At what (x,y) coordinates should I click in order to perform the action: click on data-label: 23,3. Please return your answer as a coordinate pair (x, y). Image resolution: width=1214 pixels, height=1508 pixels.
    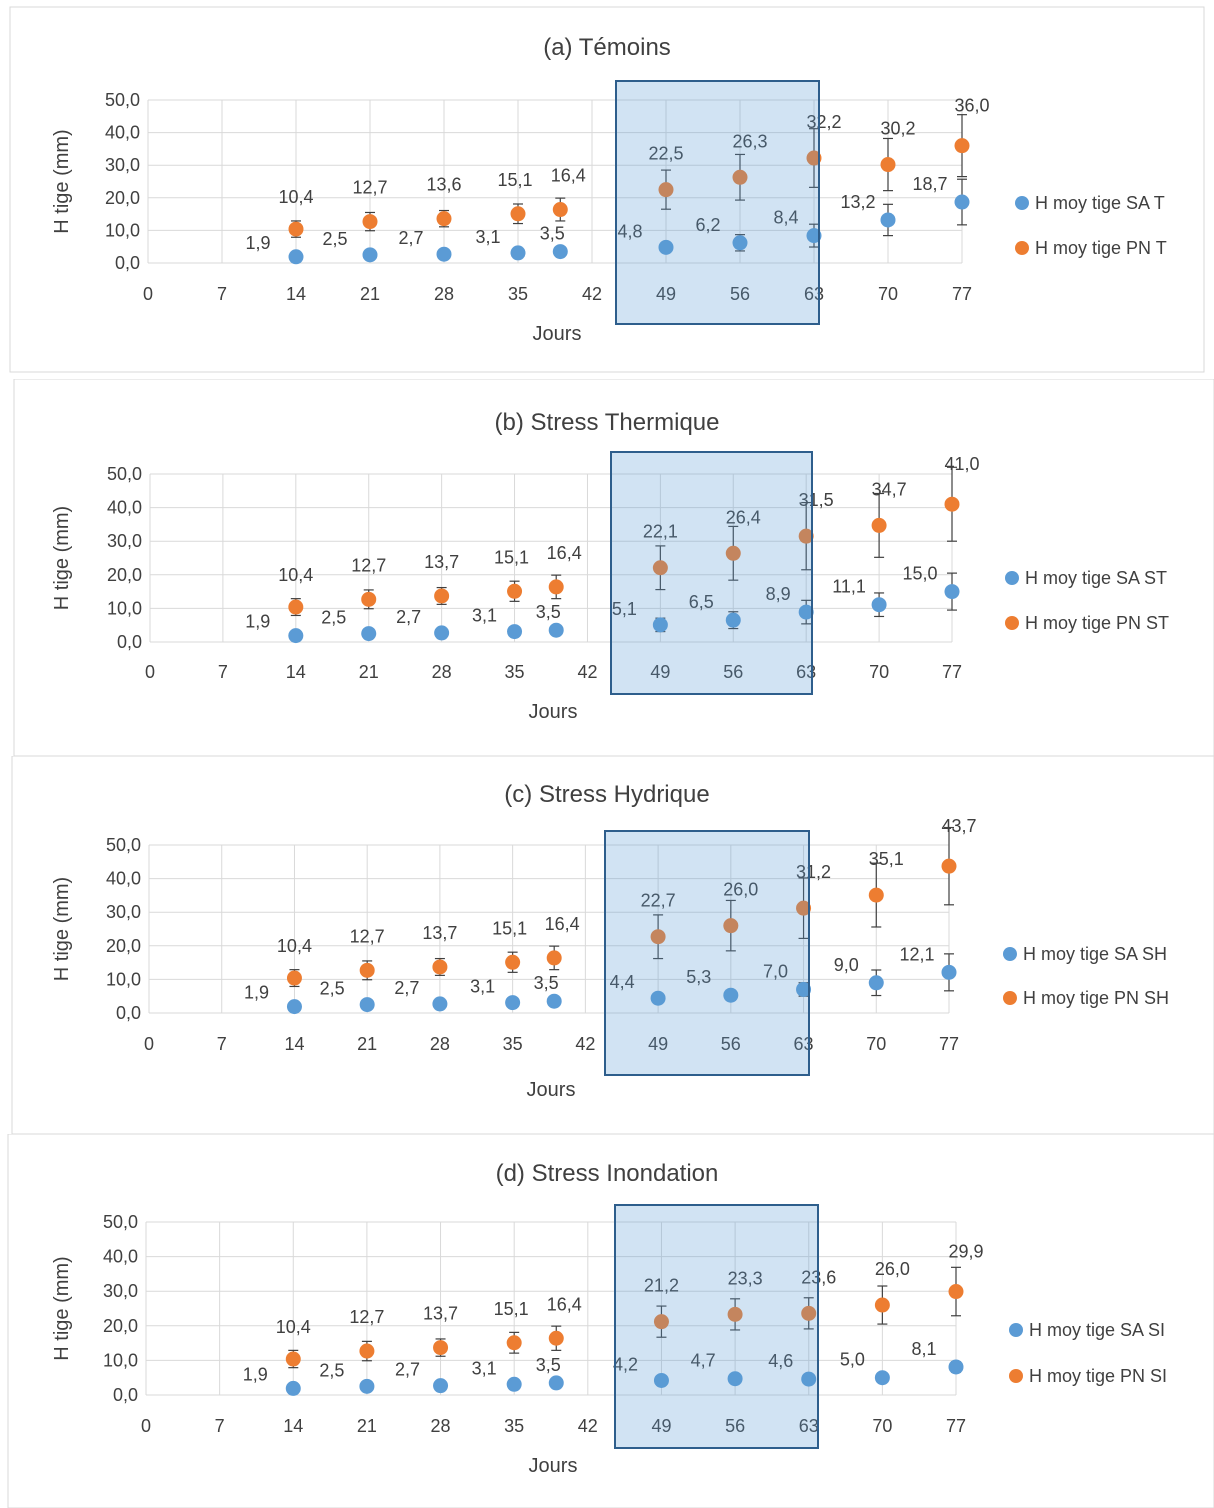
    Looking at the image, I should click on (745, 1278).